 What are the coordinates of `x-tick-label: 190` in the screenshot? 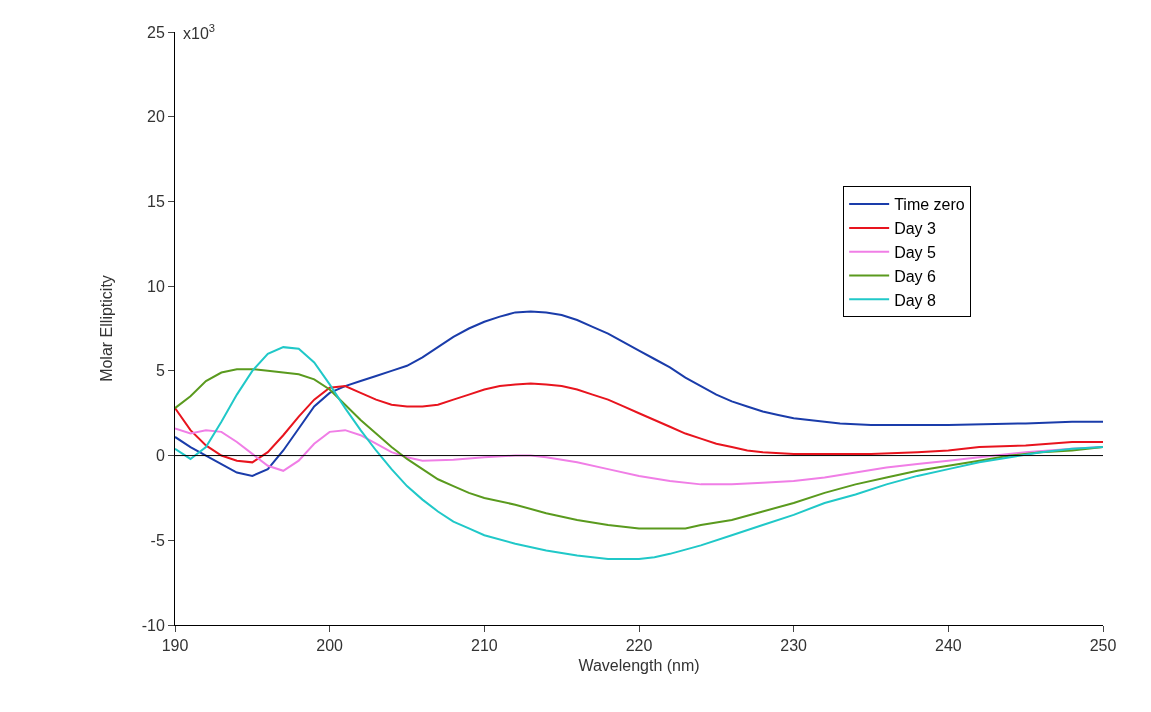 It's located at (175, 646).